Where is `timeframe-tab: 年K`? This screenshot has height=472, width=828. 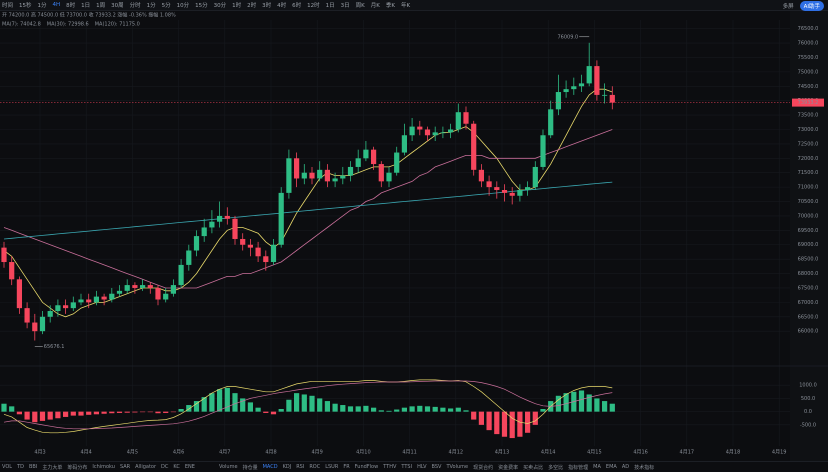 timeframe-tab: 年K is located at coordinates (406, 6).